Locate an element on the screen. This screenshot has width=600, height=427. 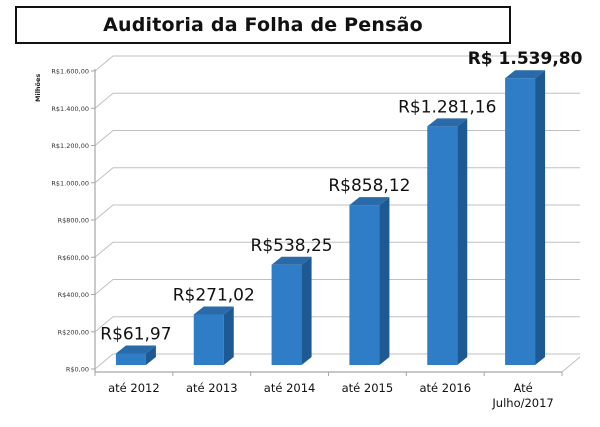
chart-title-box: Auditoria da Folha de Pensão is located at coordinates (263, 25).